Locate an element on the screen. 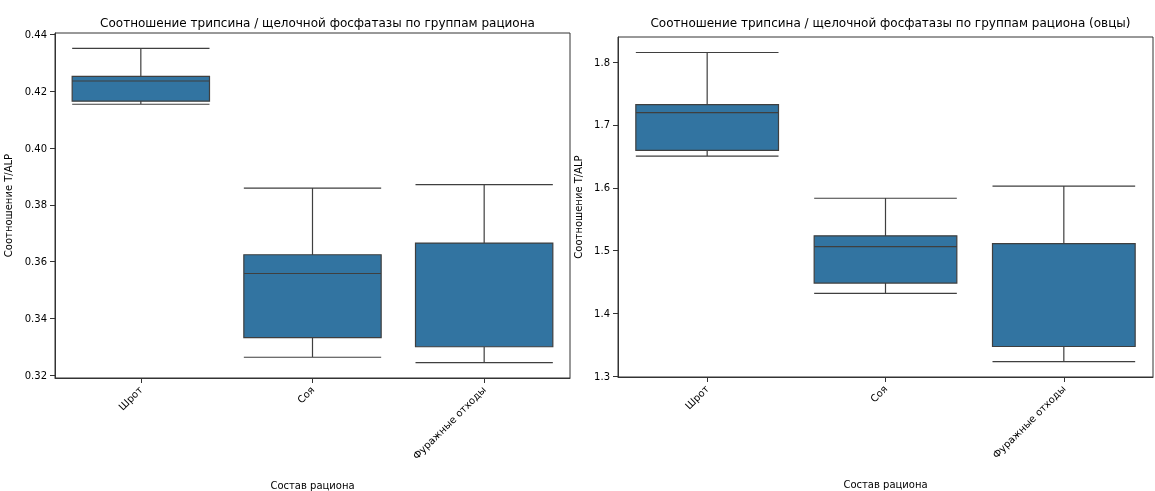 This screenshot has width=1155, height=491. y-tick-label: 0.32 is located at coordinates (35, 375).